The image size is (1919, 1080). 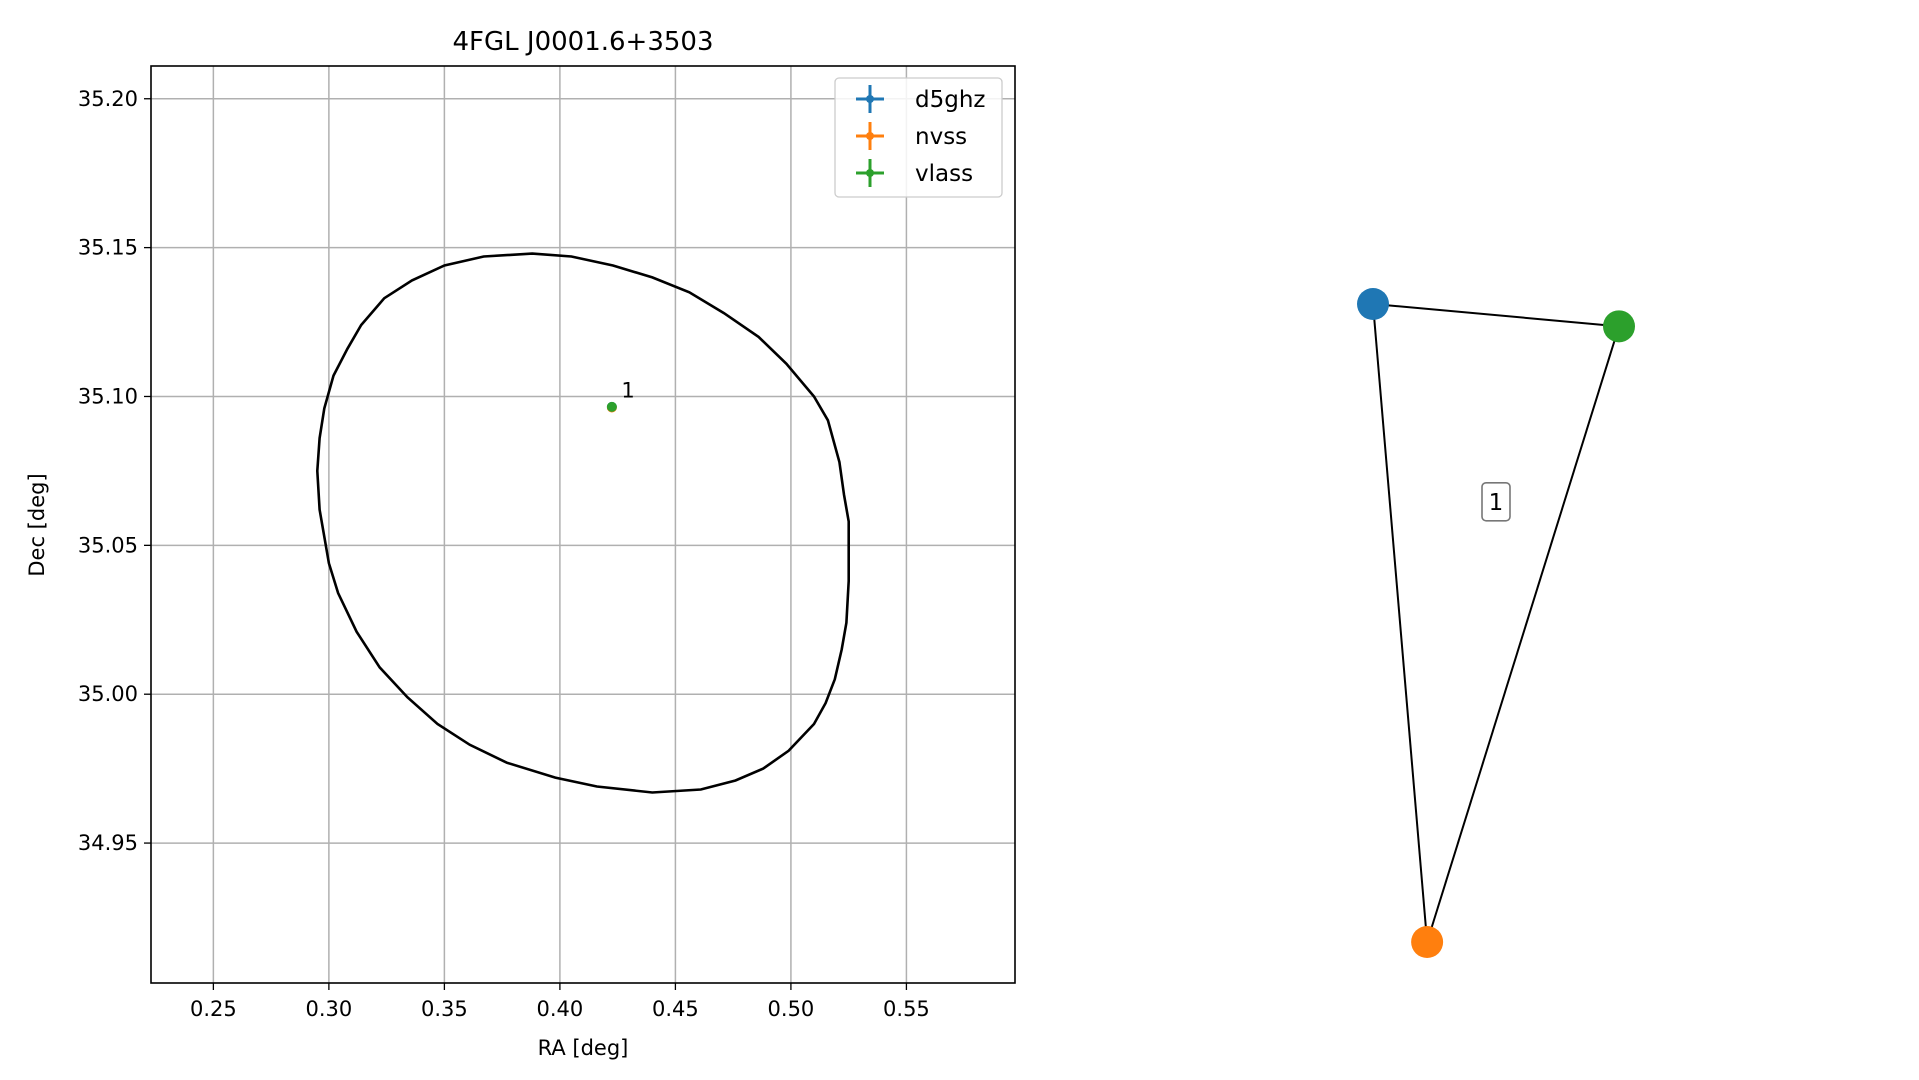 I want to click on source-annotation: 1, so click(x=627, y=390).